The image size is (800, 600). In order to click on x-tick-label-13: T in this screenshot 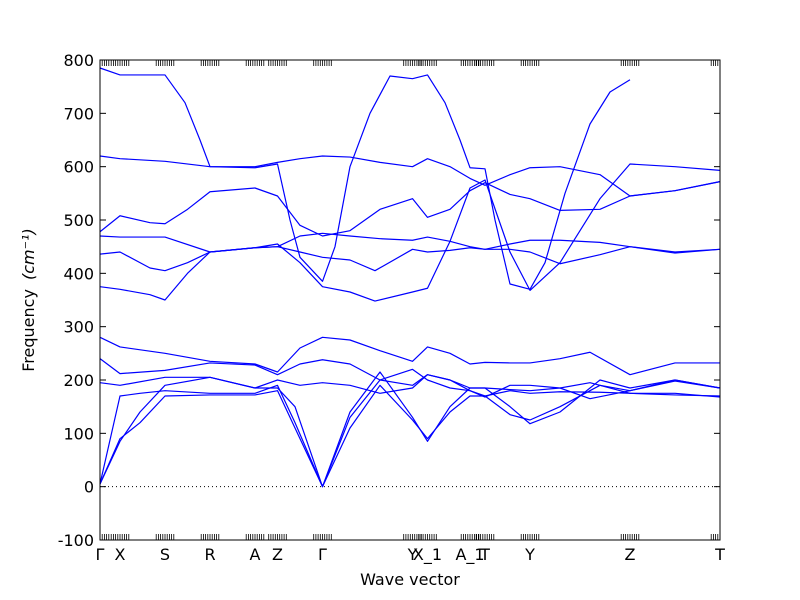, I will do `click(719, 554)`.